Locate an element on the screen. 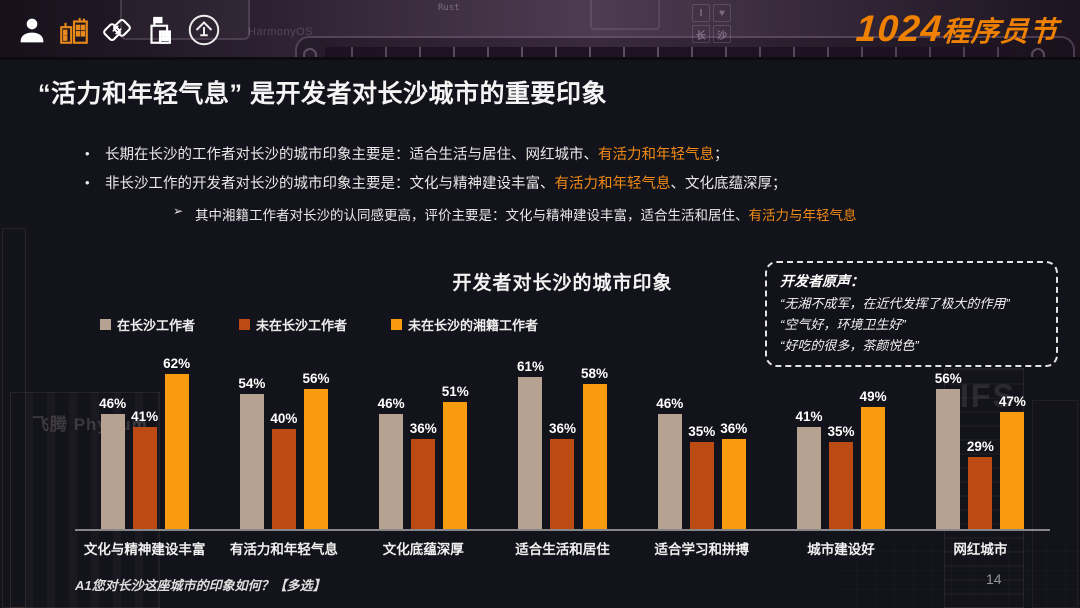 The height and width of the screenshot is (608, 1080). ram-slot-row-decor is located at coordinates (669, 52).